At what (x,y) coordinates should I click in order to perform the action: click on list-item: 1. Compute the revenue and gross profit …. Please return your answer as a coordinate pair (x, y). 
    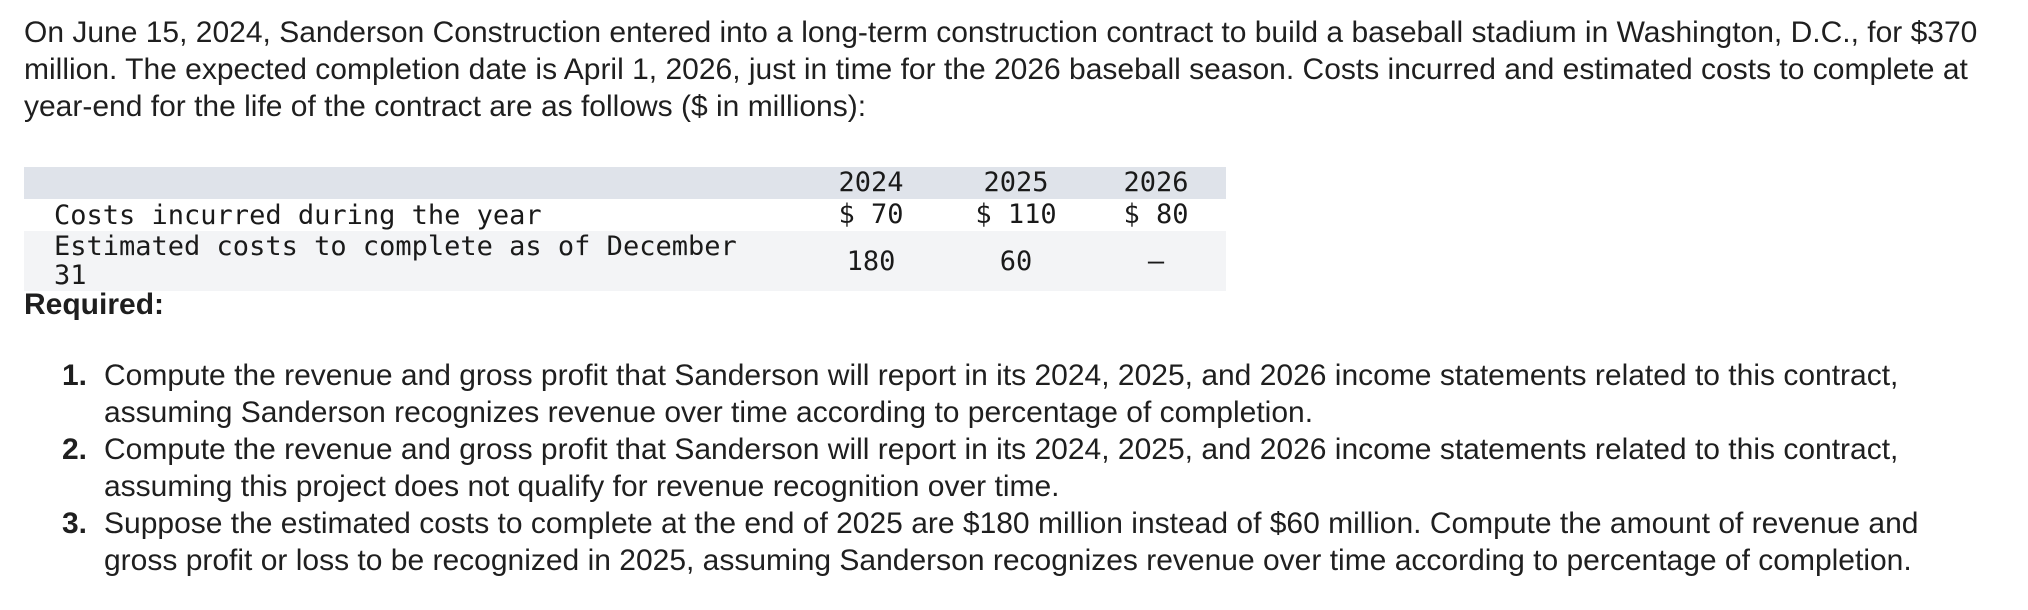
    Looking at the image, I should click on (989, 394).